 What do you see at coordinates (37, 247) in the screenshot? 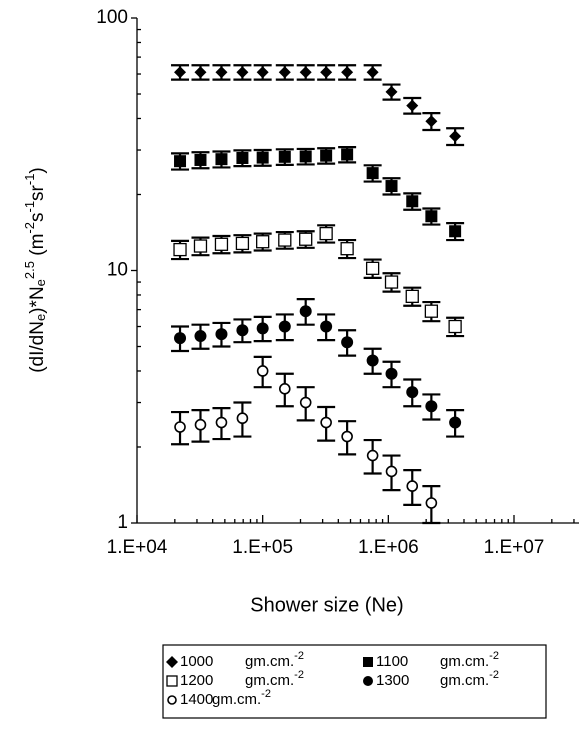
I see `y-axis-label-part: (m` at bounding box center [37, 247].